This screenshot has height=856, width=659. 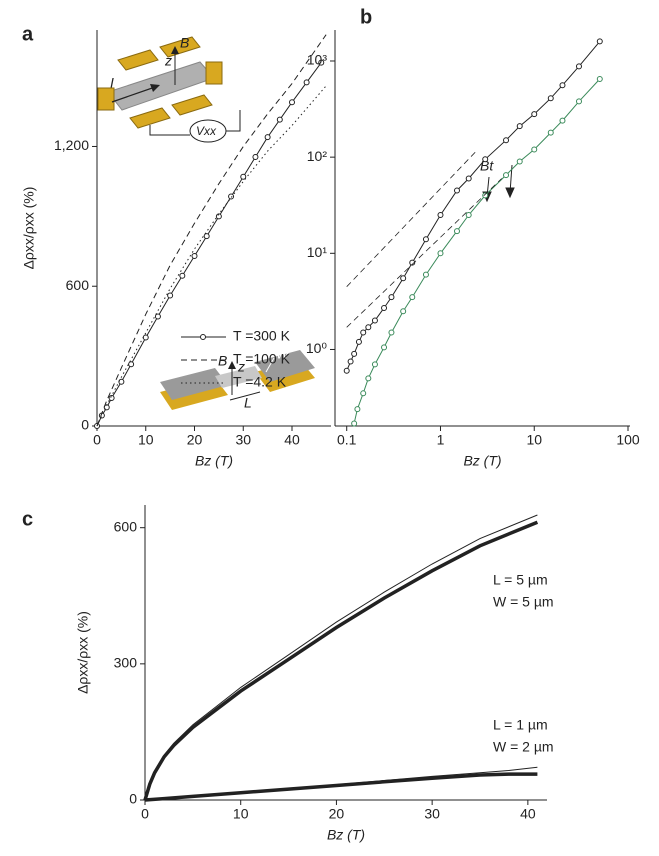 What do you see at coordinates (248, 403) in the screenshot?
I see `inset-label: L` at bounding box center [248, 403].